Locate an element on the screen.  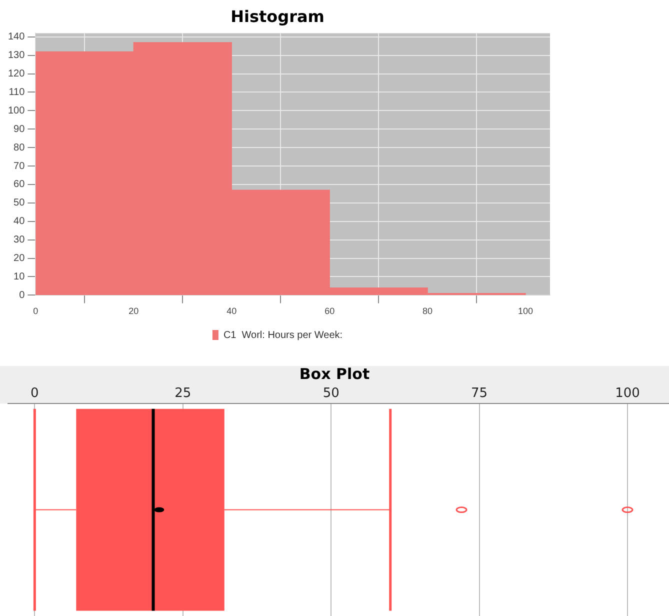
y-tick-label: 40 is located at coordinates (20, 222).